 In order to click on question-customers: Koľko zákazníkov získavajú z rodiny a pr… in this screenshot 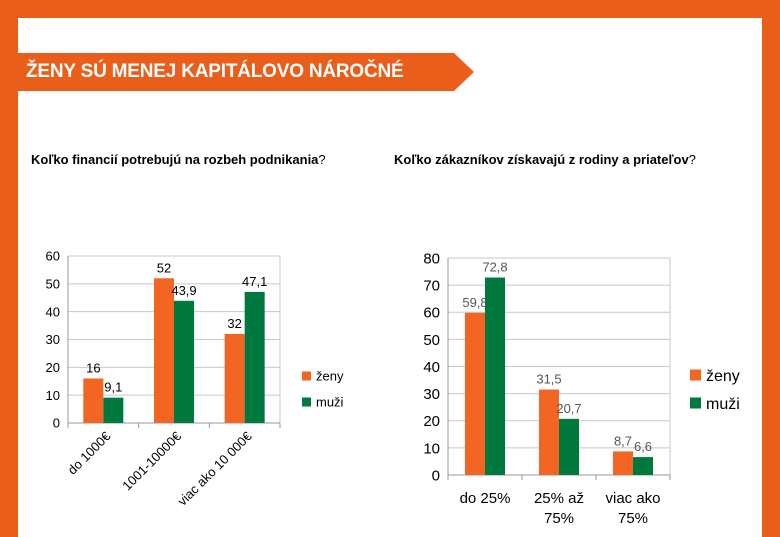, I will do `click(545, 159)`.